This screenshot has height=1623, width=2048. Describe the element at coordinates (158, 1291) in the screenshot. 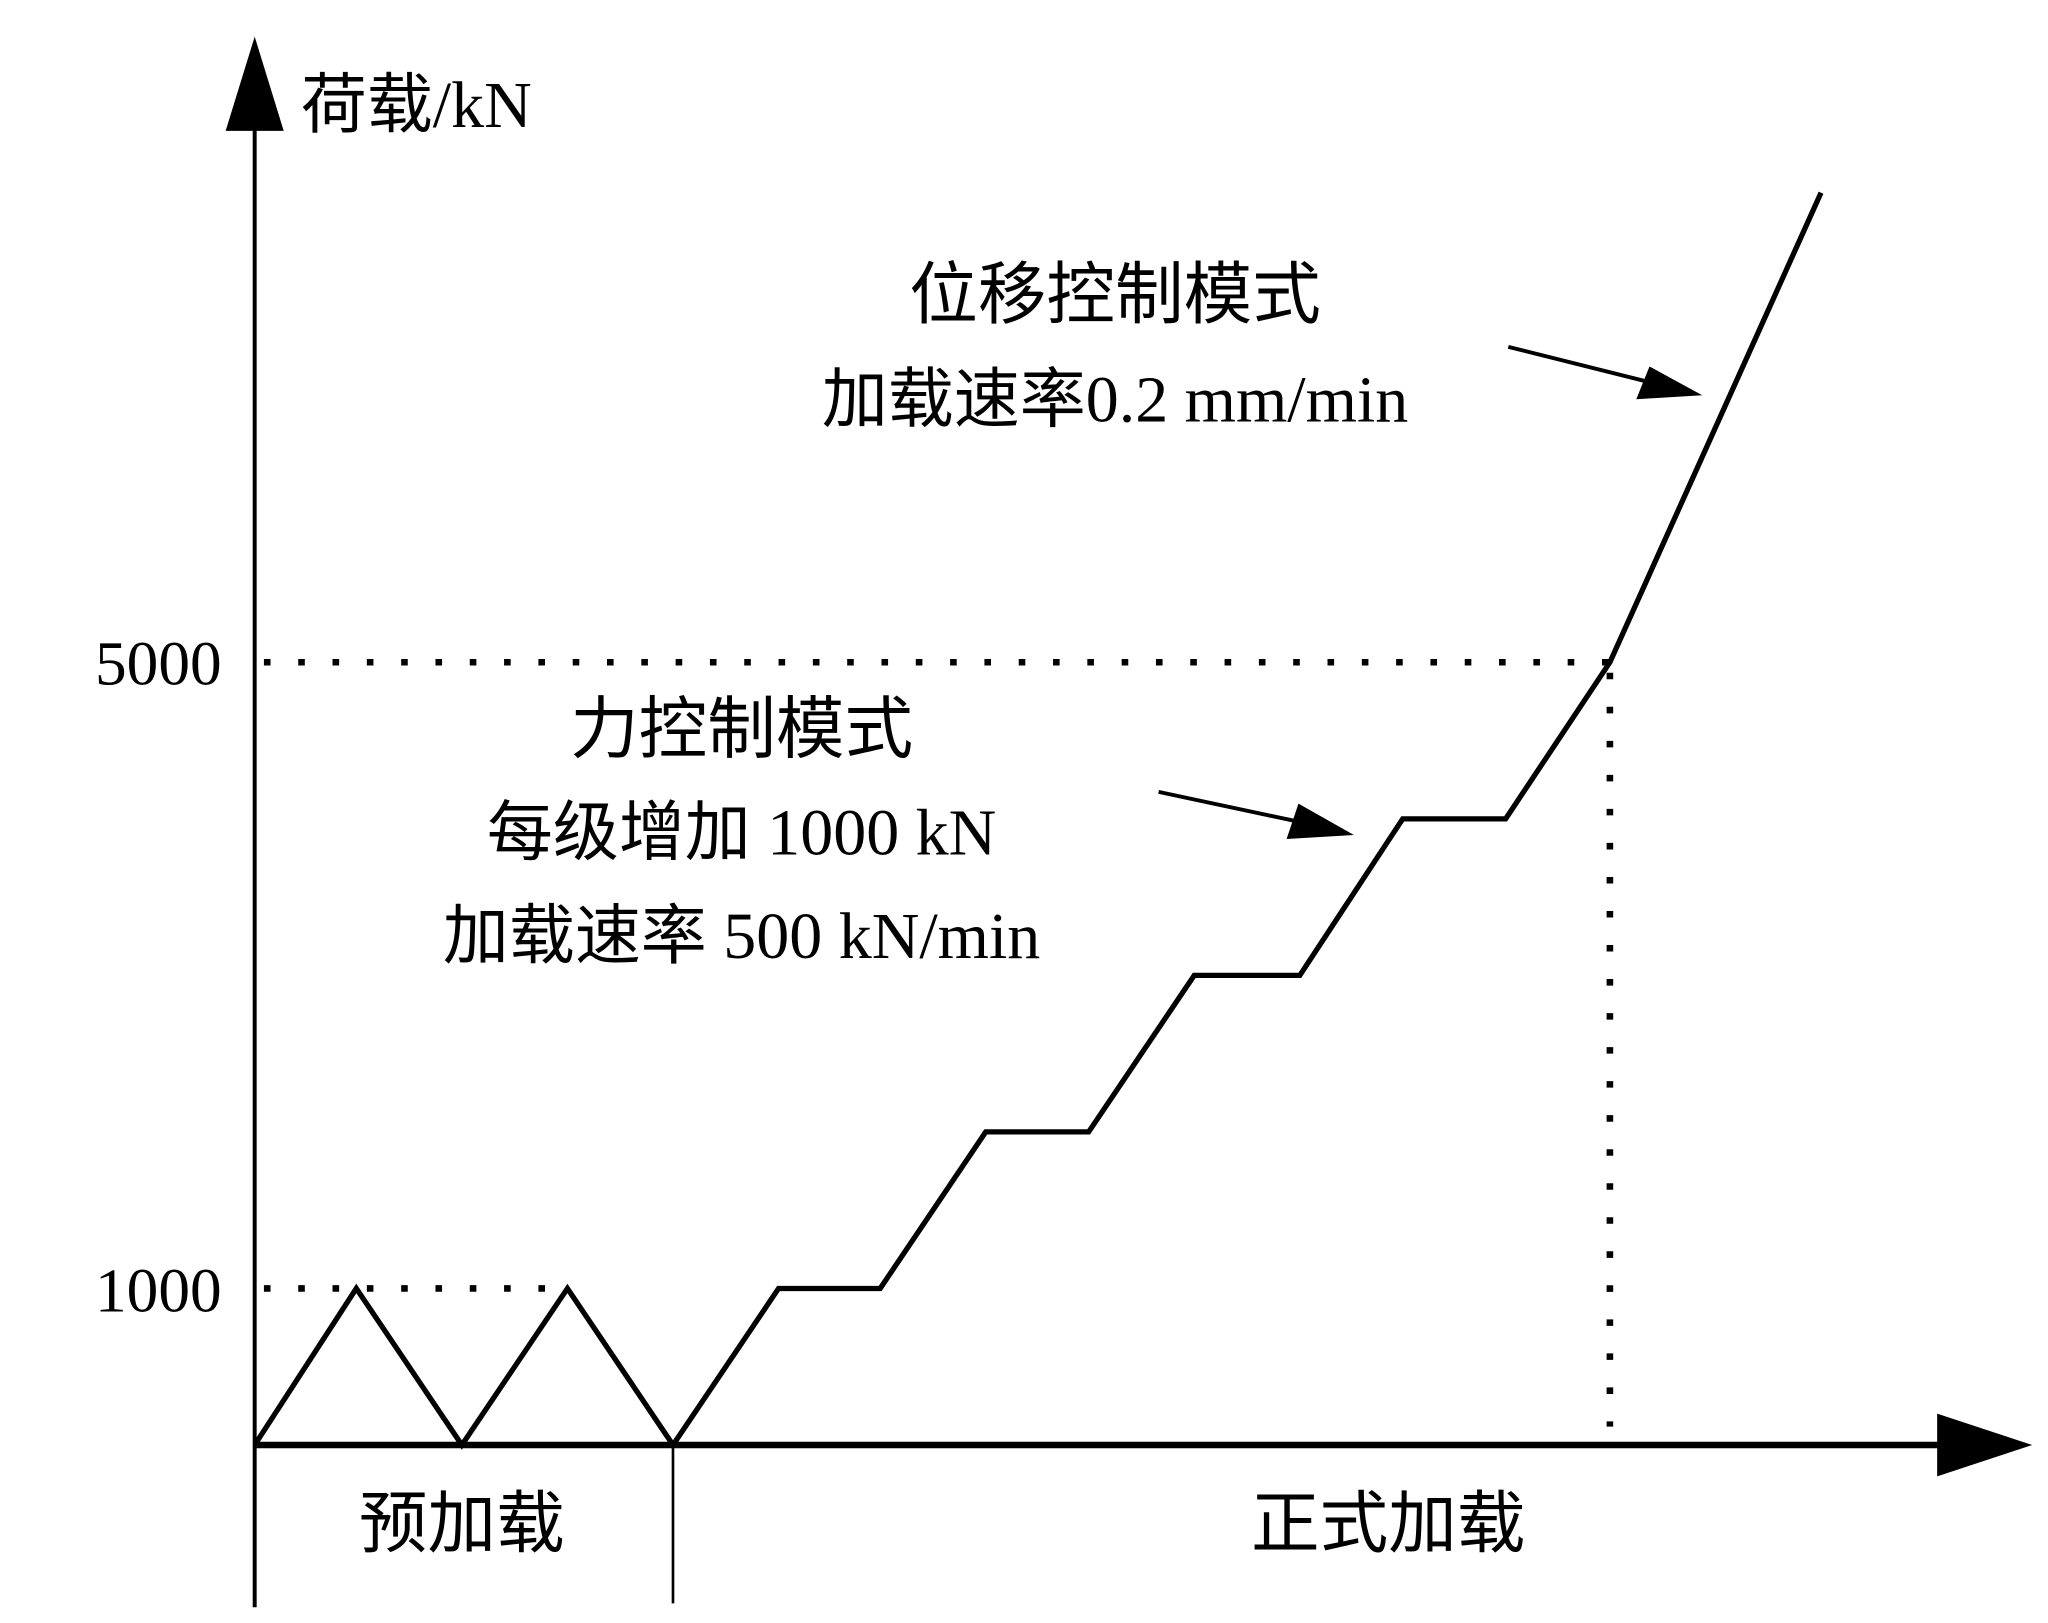

I see `y-tick-label-1000: 1000` at that location.